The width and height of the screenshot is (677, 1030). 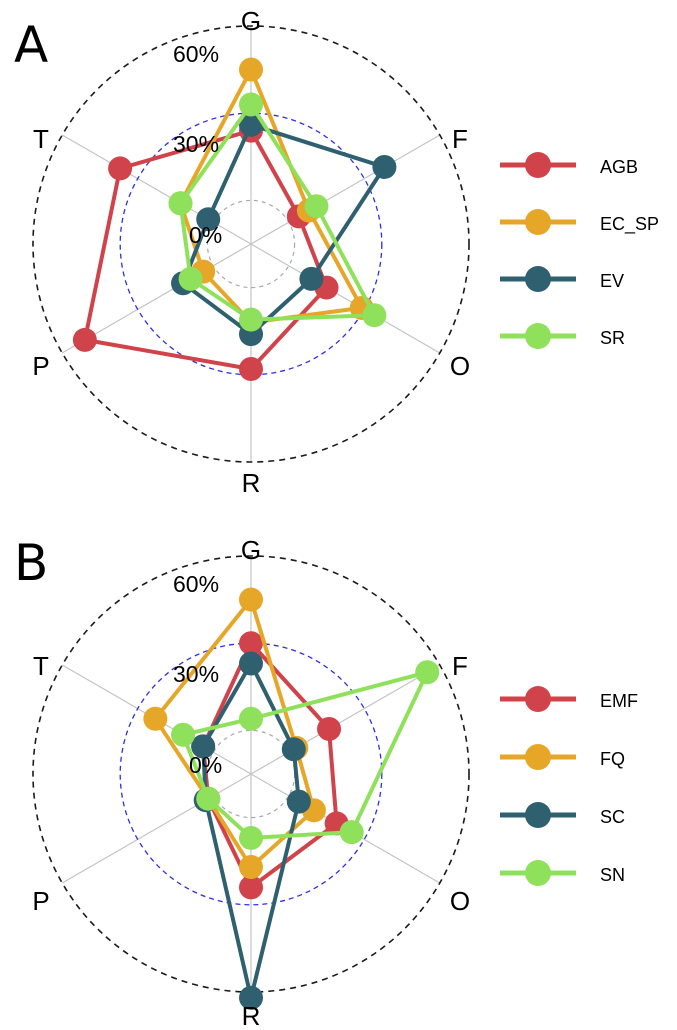 I want to click on legend: EMF FQ SC SN, so click(x=569, y=786).